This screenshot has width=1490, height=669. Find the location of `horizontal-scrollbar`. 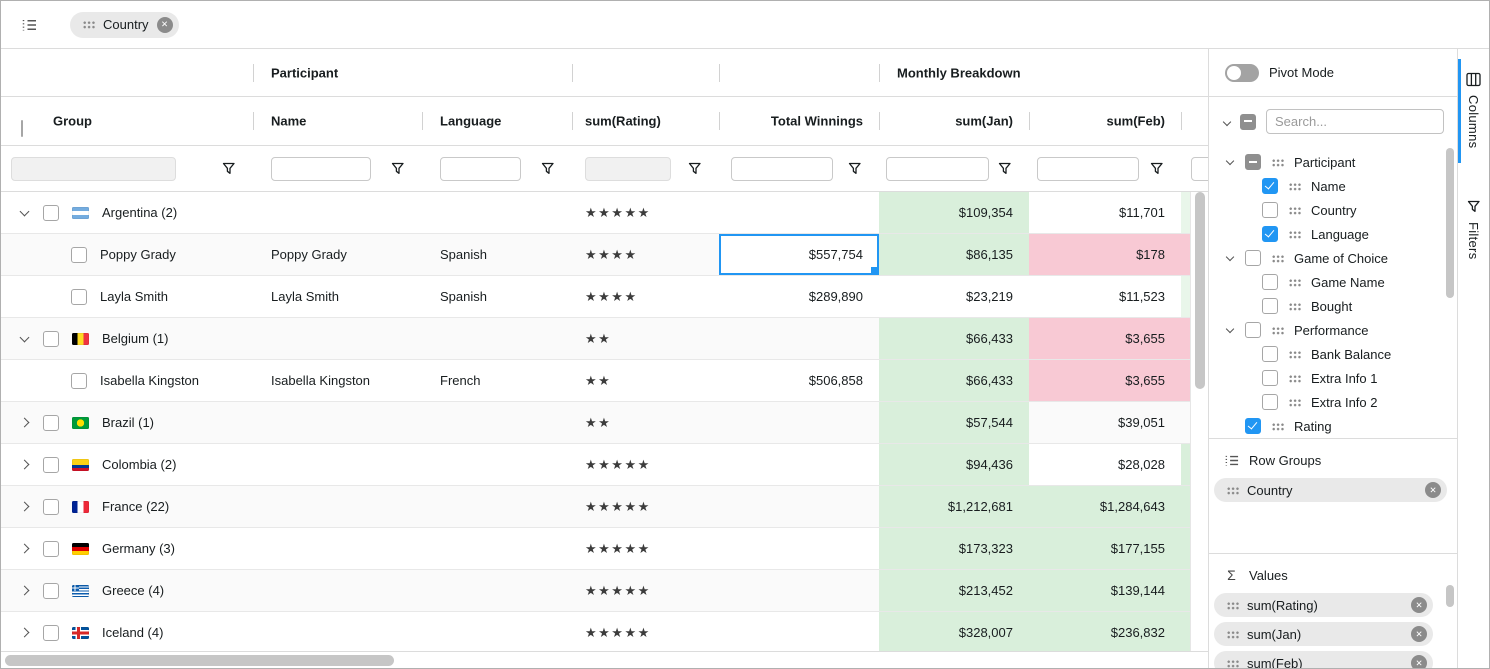

horizontal-scrollbar is located at coordinates (604, 659).